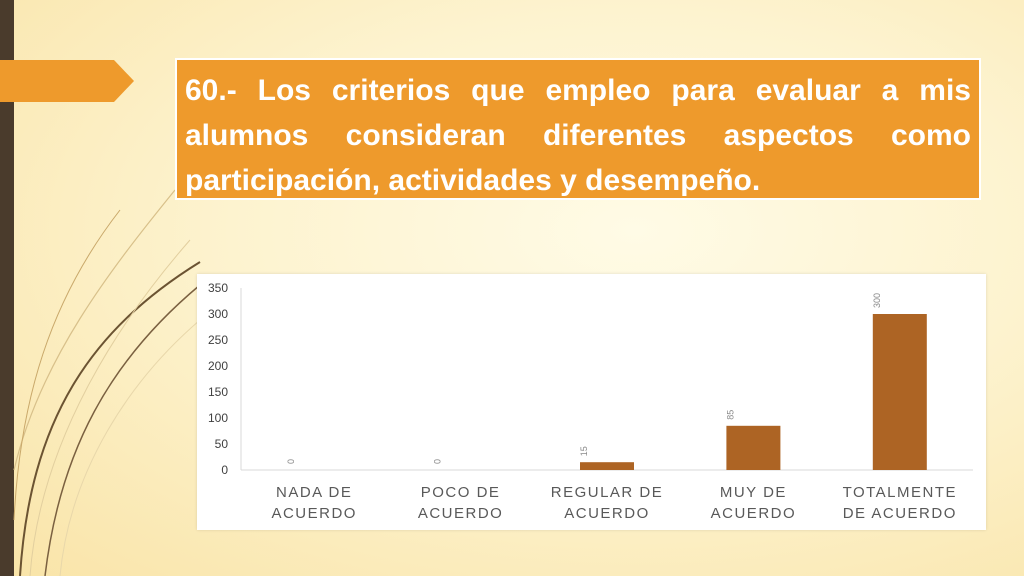 The height and width of the screenshot is (576, 1024). What do you see at coordinates (584, 451) in the screenshot?
I see `data-label: 15` at bounding box center [584, 451].